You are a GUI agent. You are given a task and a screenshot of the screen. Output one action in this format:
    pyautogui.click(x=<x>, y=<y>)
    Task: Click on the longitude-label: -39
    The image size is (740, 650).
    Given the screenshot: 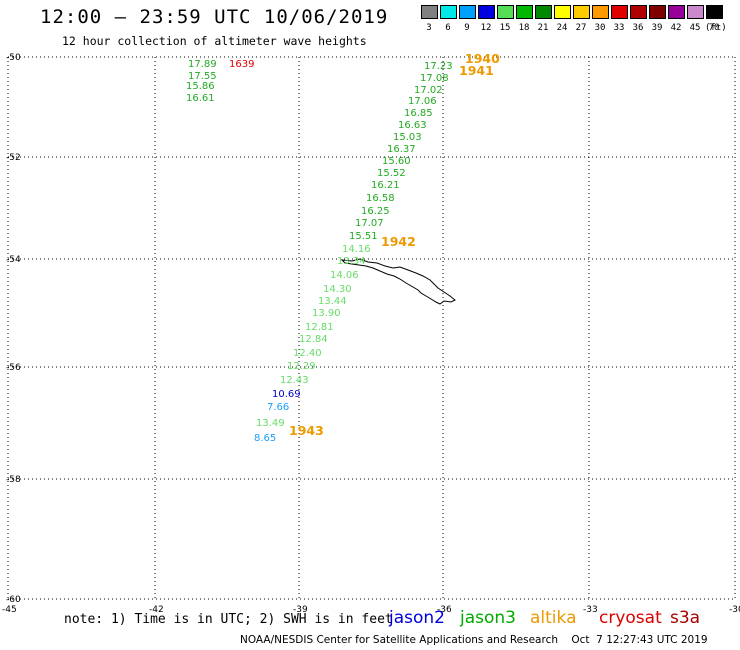 What is the action you would take?
    pyautogui.click(x=300, y=610)
    